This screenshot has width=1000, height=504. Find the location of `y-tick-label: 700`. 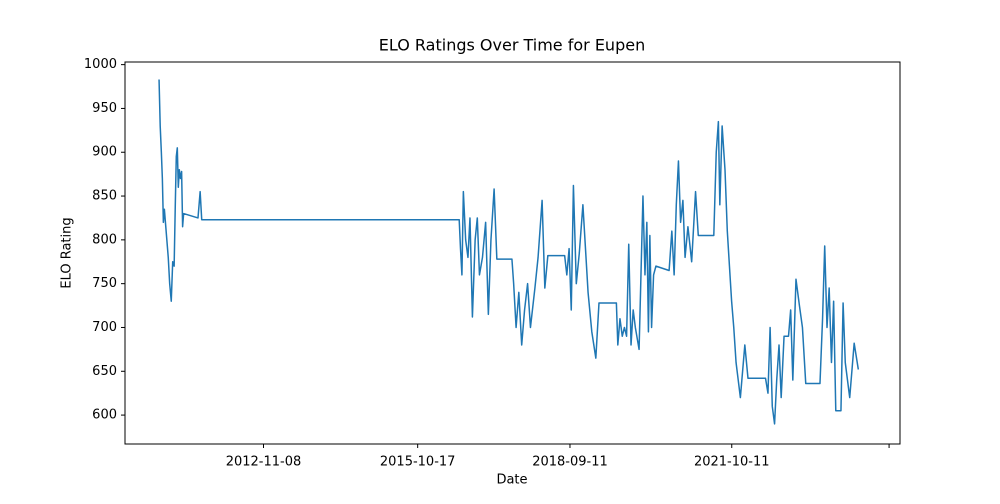

y-tick-label: 700 is located at coordinates (104, 327).